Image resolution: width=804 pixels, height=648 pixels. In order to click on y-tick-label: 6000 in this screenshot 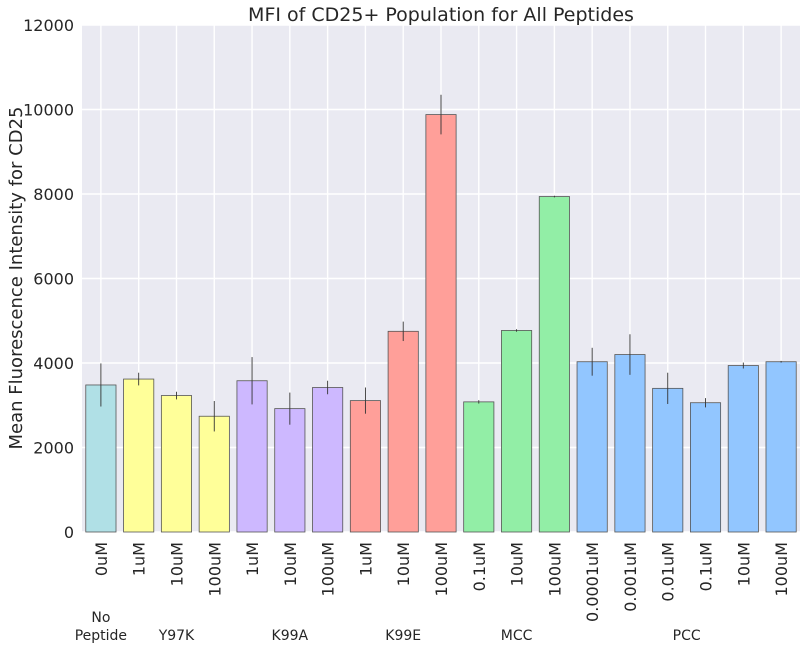, I will do `click(53, 279)`.